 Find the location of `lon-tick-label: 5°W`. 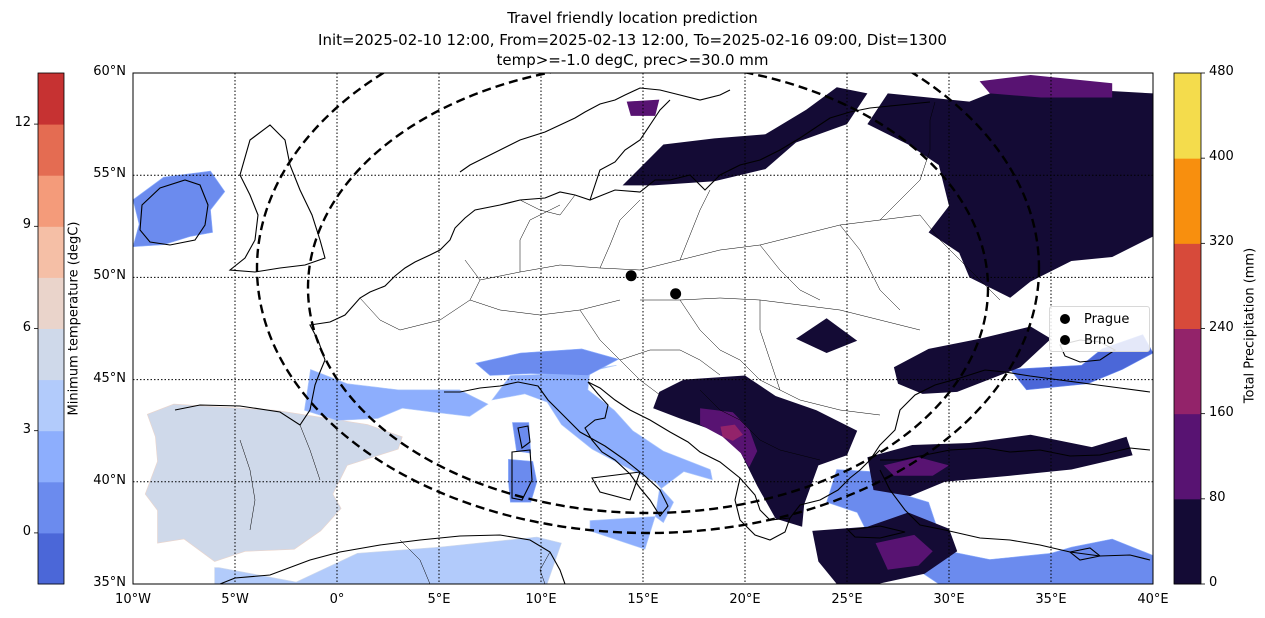

lon-tick-label: 5°W is located at coordinates (235, 599).